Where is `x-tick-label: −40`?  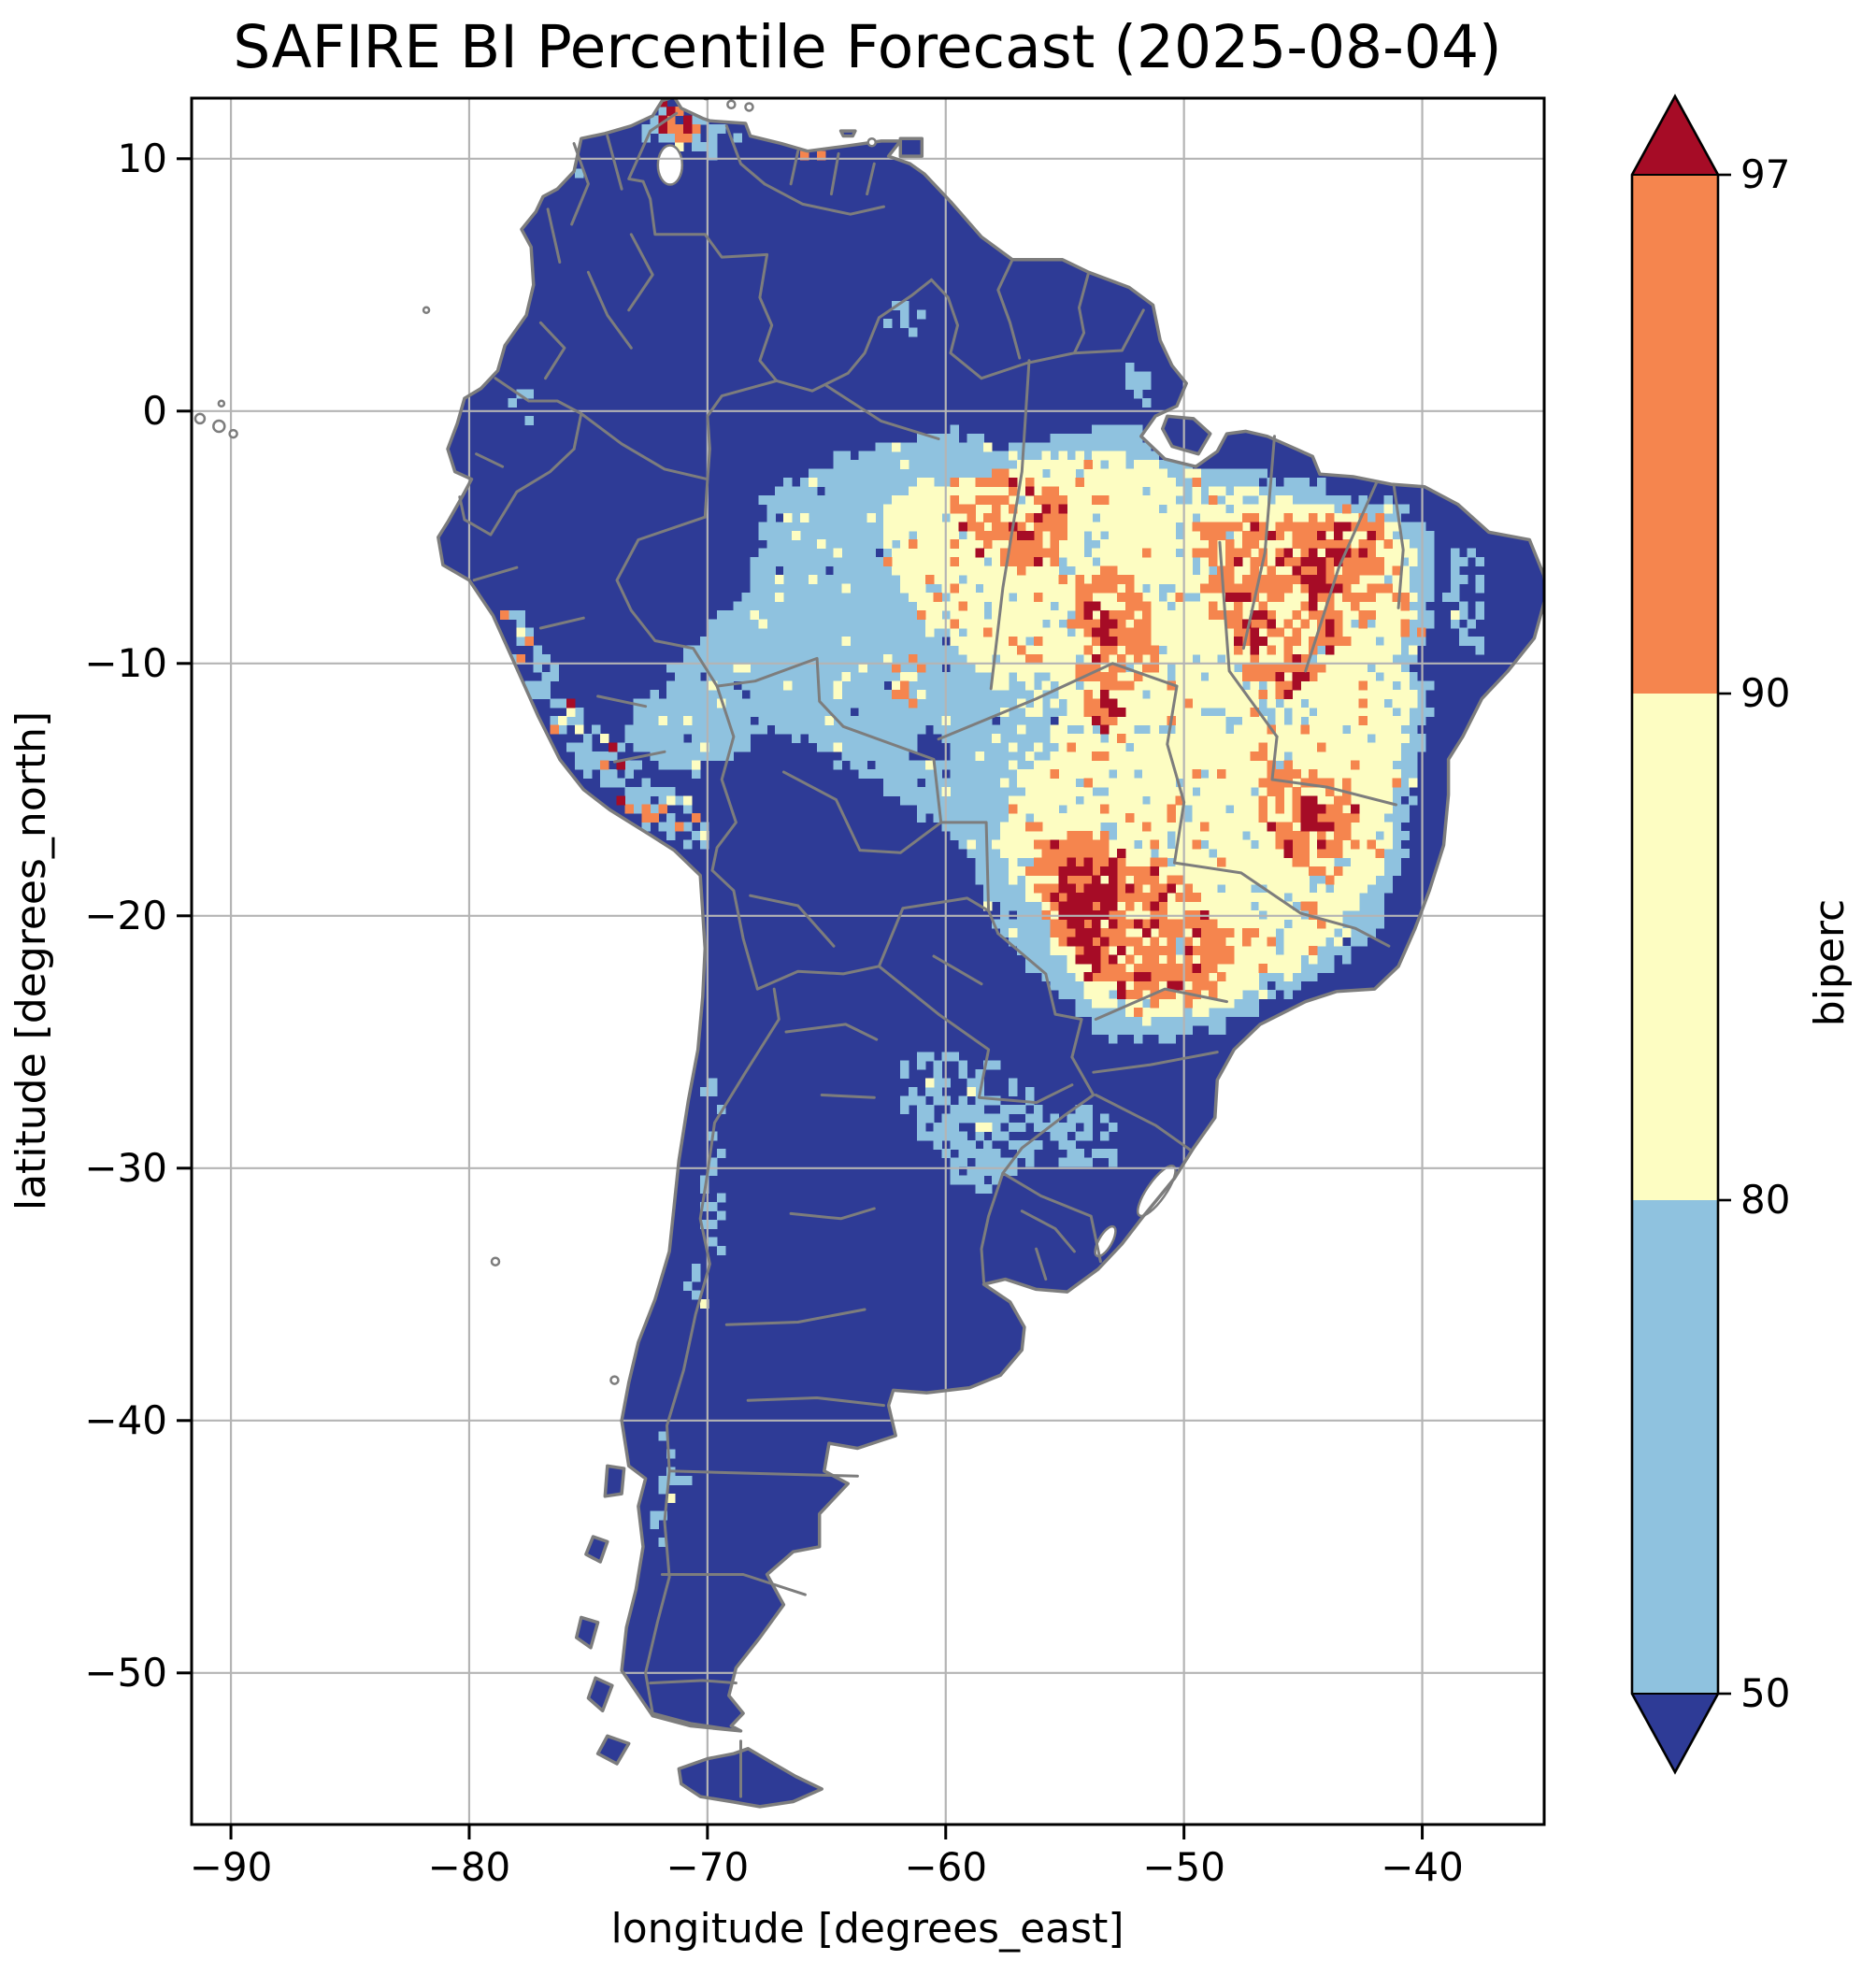 x-tick-label: −40 is located at coordinates (1423, 1867).